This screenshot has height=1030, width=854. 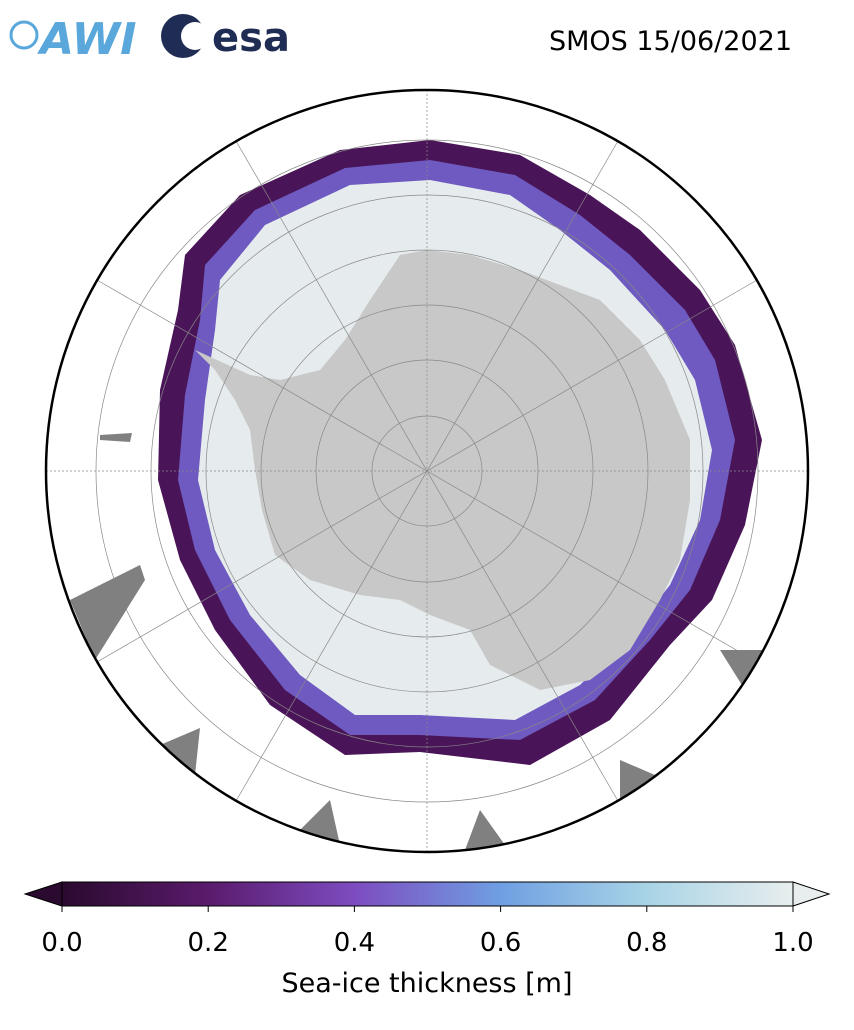 I want to click on colorbar-tick-label: 0.4, so click(x=354, y=943).